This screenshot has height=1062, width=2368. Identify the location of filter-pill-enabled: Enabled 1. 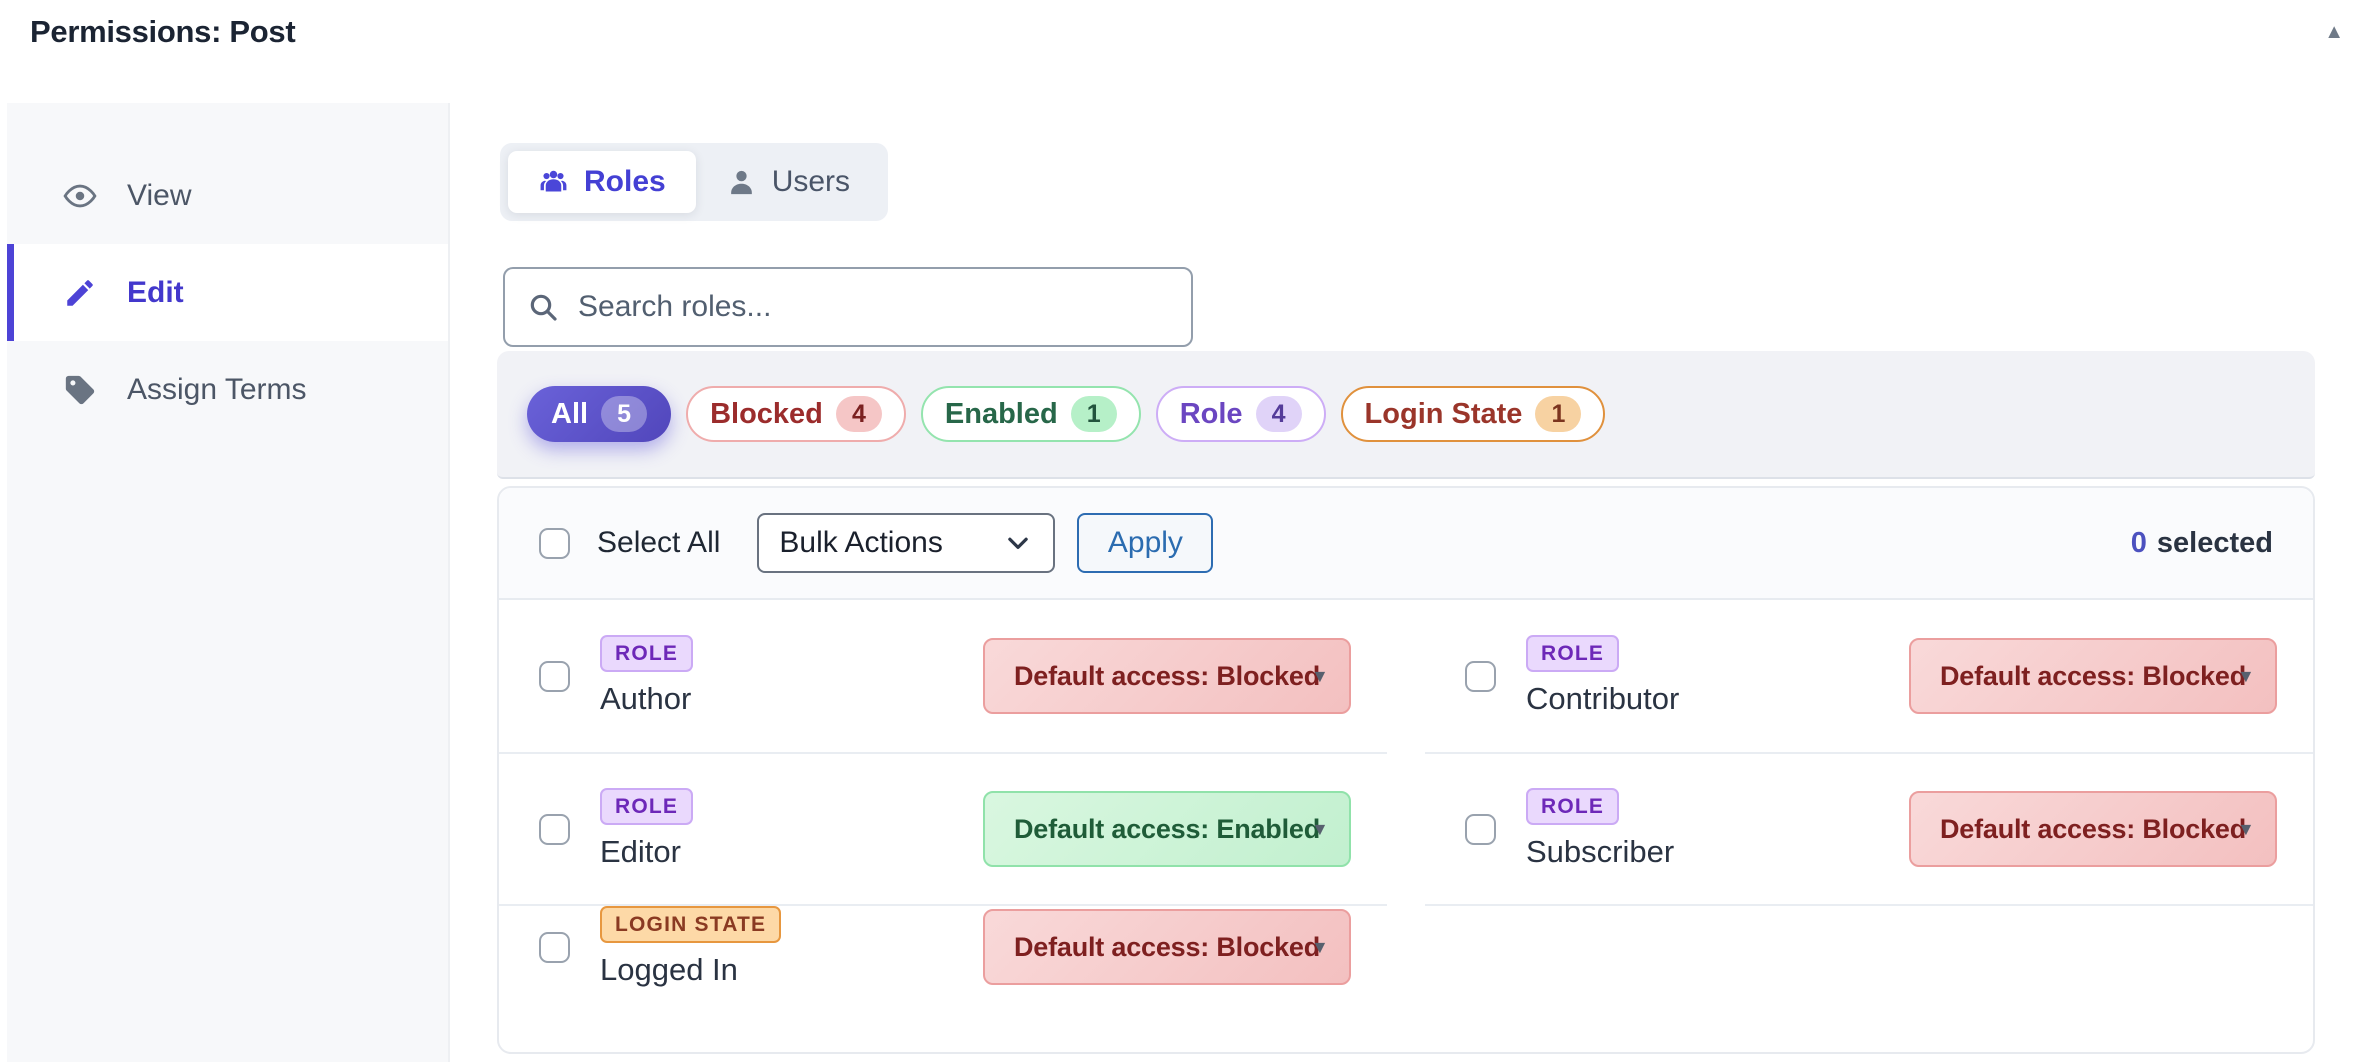
(1030, 414).